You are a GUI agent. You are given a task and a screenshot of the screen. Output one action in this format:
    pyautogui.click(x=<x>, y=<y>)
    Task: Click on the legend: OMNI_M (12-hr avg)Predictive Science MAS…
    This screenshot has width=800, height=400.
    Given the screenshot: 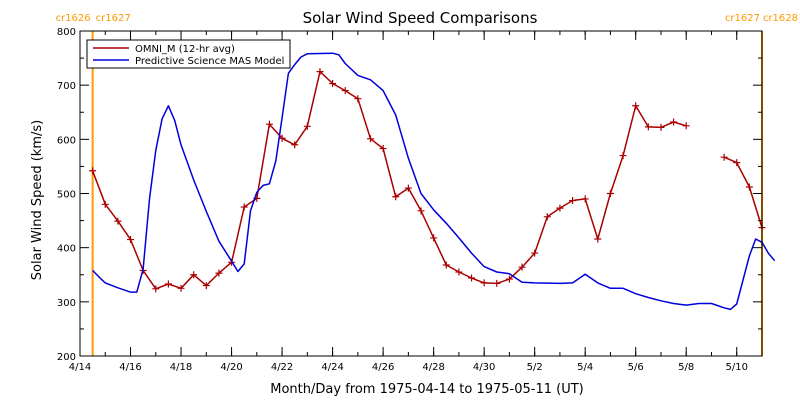 What is the action you would take?
    pyautogui.click(x=188, y=54)
    